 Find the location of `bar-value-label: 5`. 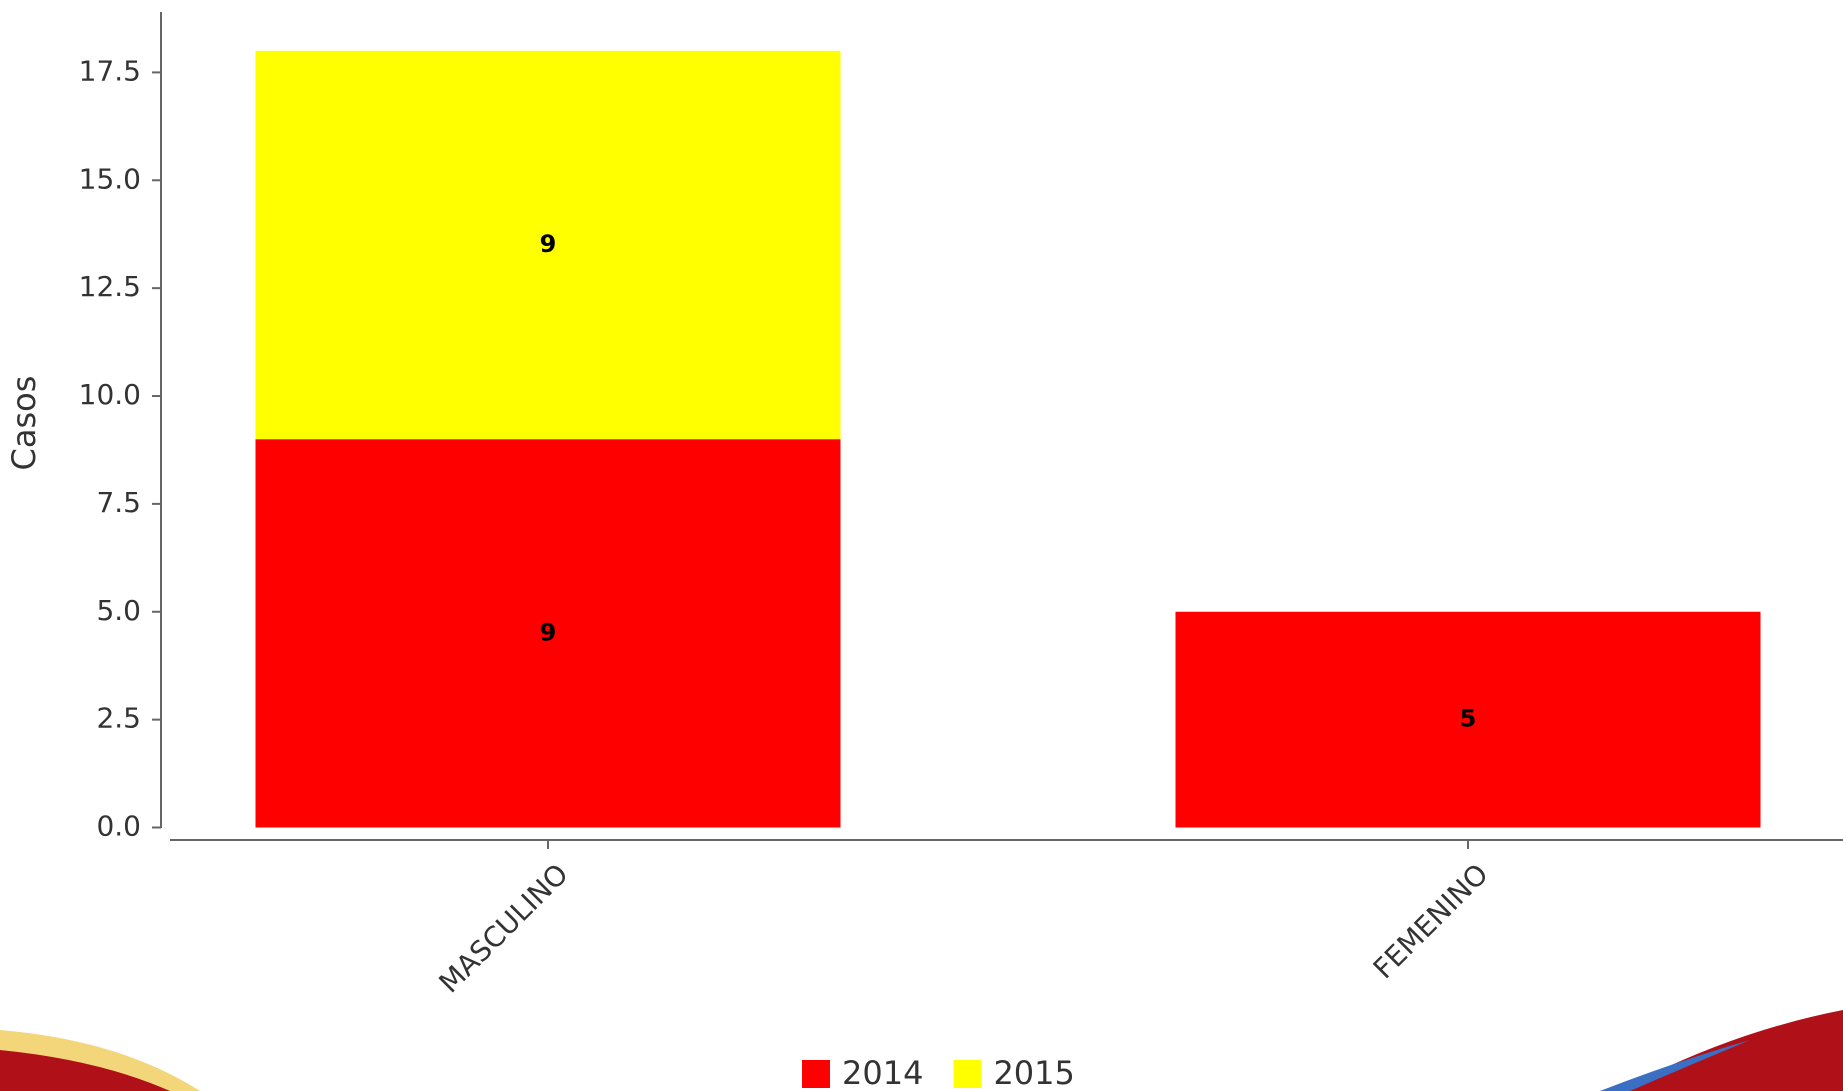

bar-value-label: 5 is located at coordinates (1468, 719).